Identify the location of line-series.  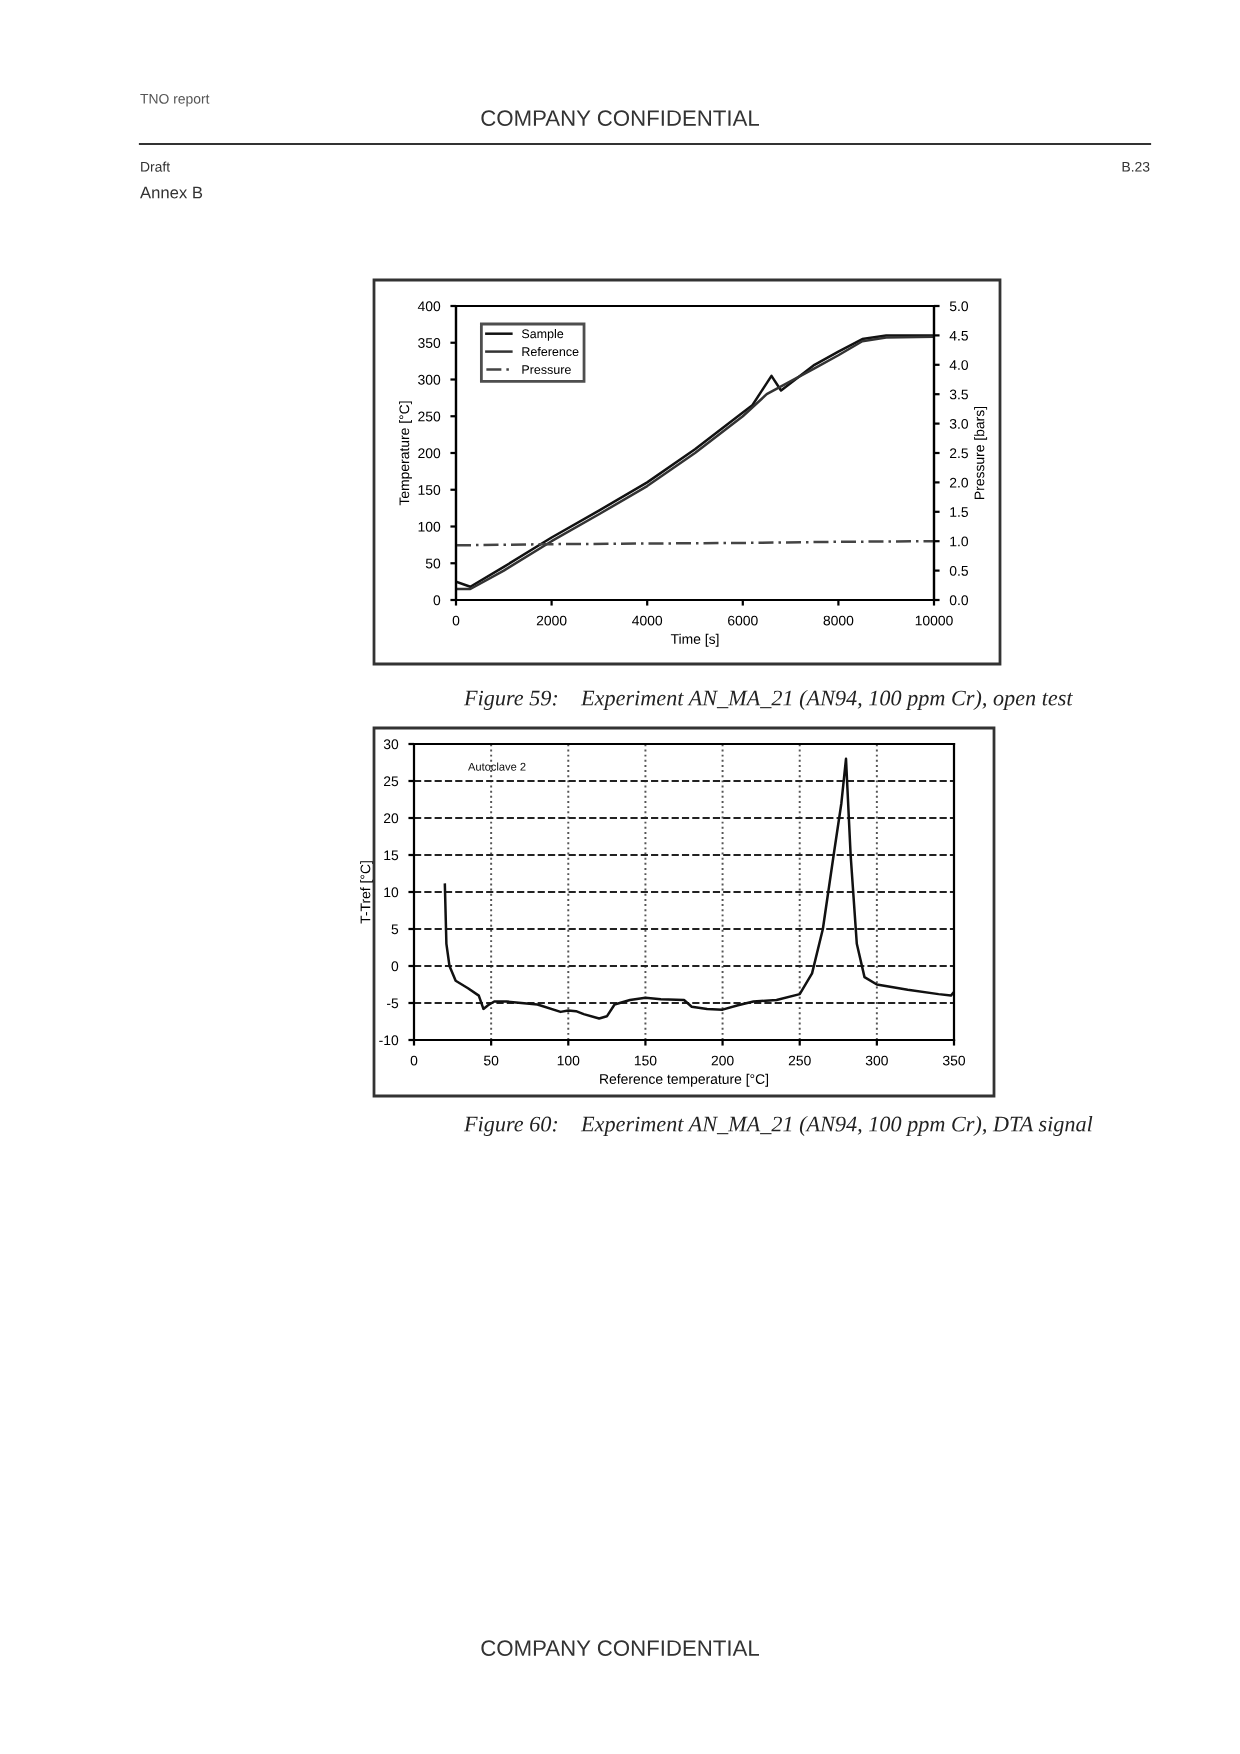
(698, 888).